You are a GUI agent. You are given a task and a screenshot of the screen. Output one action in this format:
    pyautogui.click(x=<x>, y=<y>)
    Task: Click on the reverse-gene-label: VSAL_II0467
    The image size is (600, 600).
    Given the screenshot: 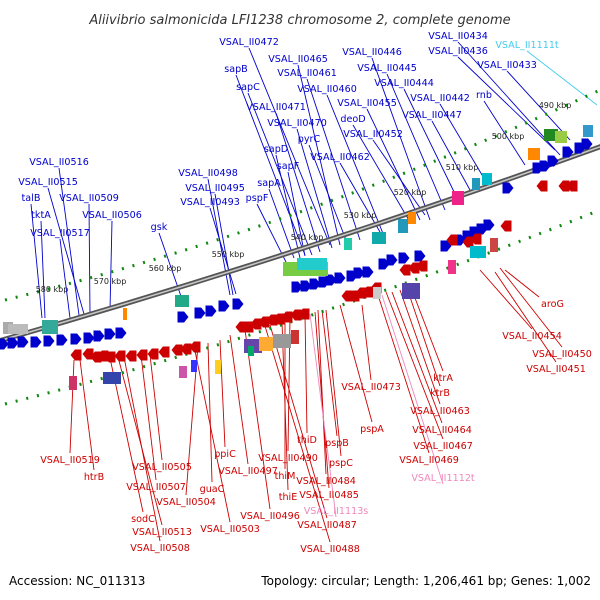 What is the action you would take?
    pyautogui.click(x=443, y=446)
    